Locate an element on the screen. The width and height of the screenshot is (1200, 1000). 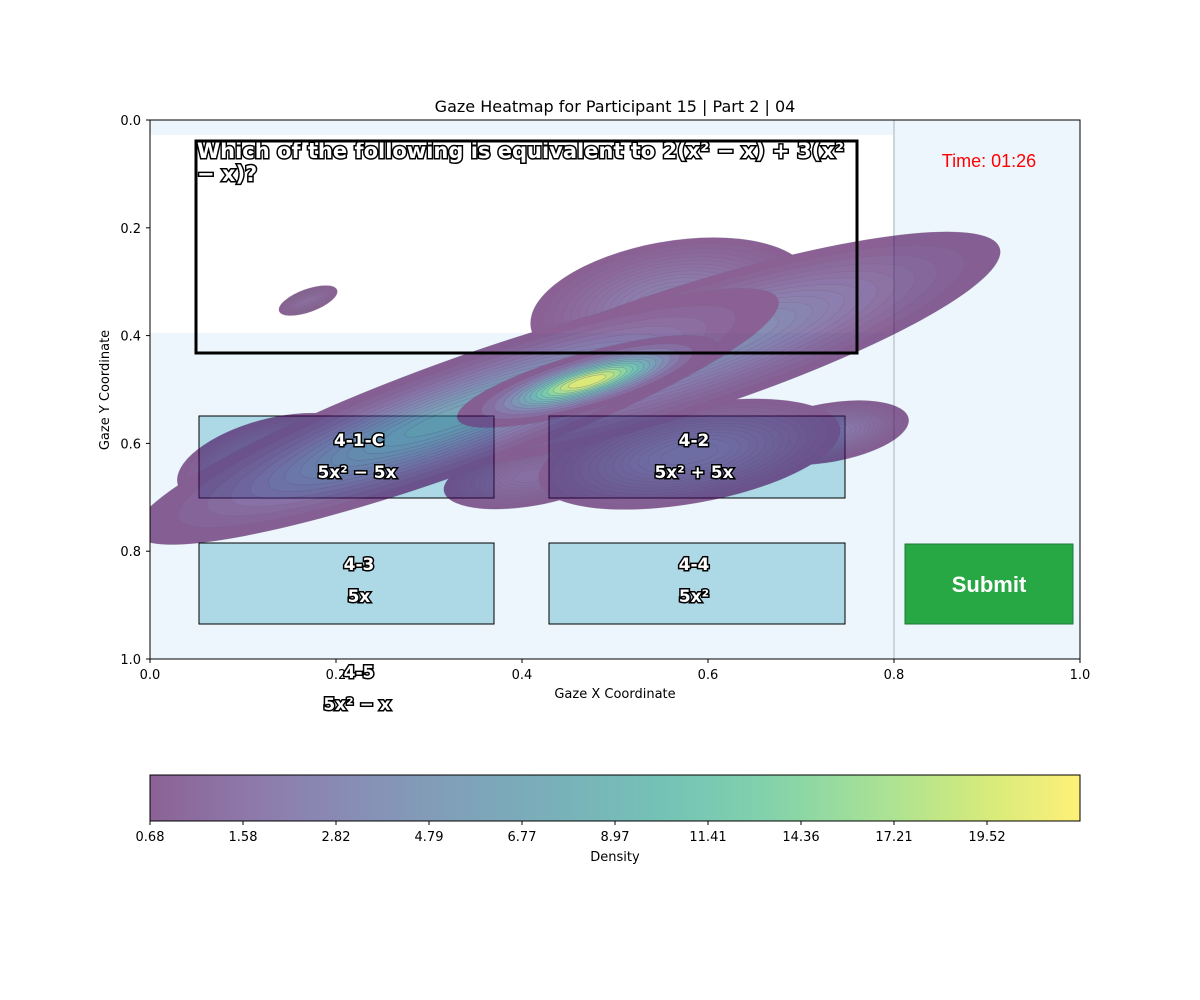
colorbar-label: Density is located at coordinates (615, 857).